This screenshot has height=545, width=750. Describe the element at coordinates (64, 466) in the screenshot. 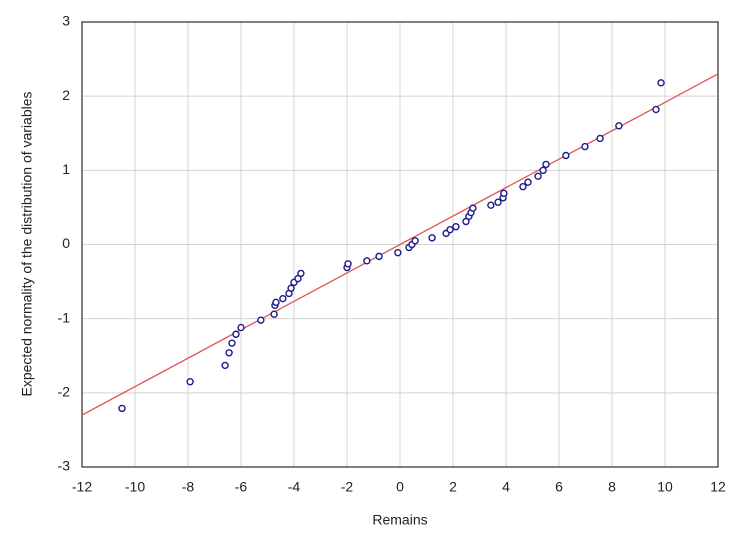

I see `y-tick-label: -3` at that location.